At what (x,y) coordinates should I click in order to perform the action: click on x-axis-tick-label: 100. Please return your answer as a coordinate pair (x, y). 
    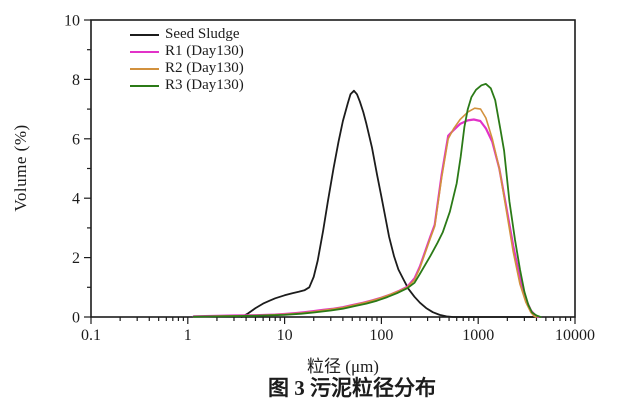
    Looking at the image, I should click on (381, 335).